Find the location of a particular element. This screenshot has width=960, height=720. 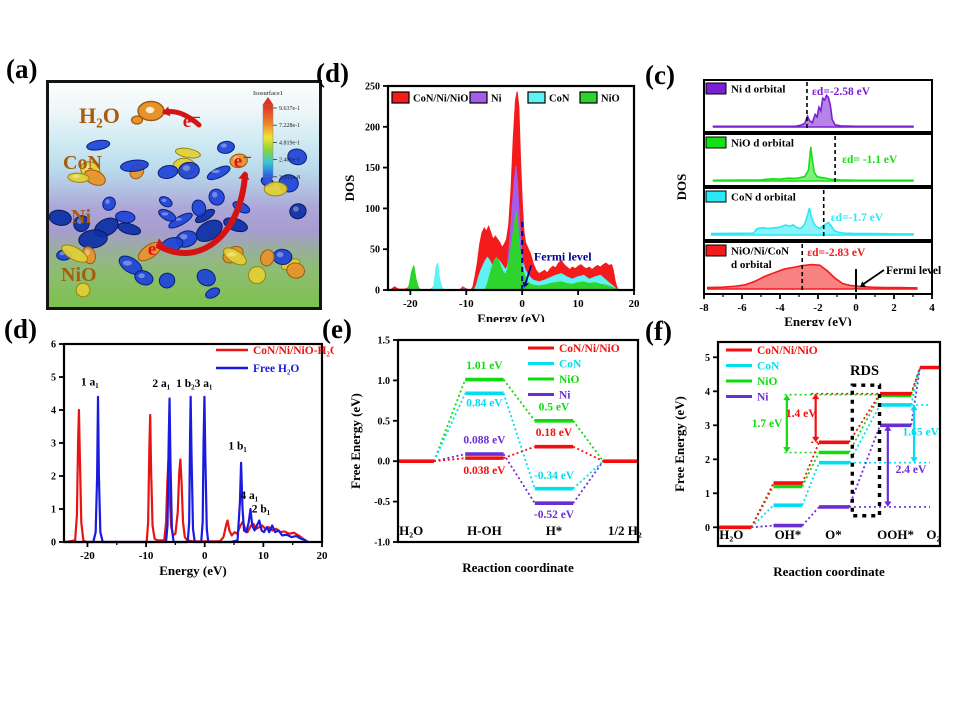

svg-text: 5 is located at coordinates (707, 358).